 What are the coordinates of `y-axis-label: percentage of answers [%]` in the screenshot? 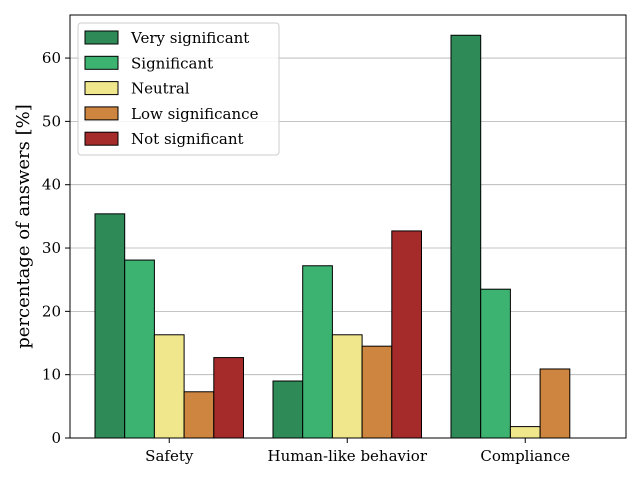 It's located at (23, 226).